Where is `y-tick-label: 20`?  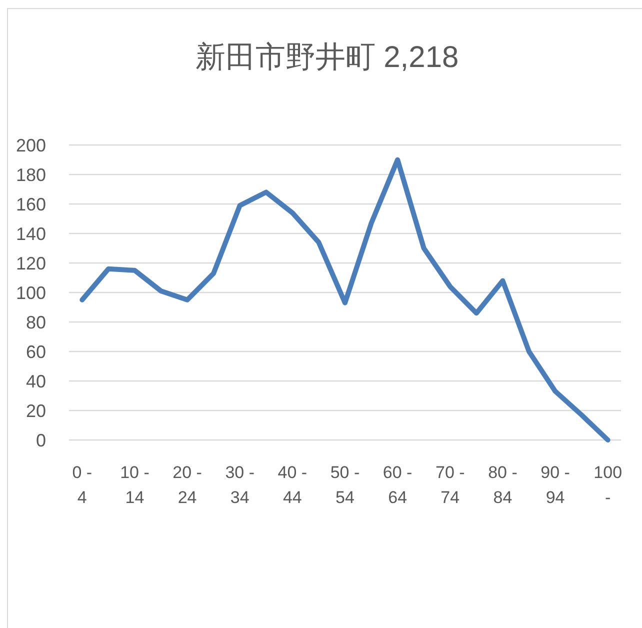
y-tick-label: 20 is located at coordinates (36, 411).